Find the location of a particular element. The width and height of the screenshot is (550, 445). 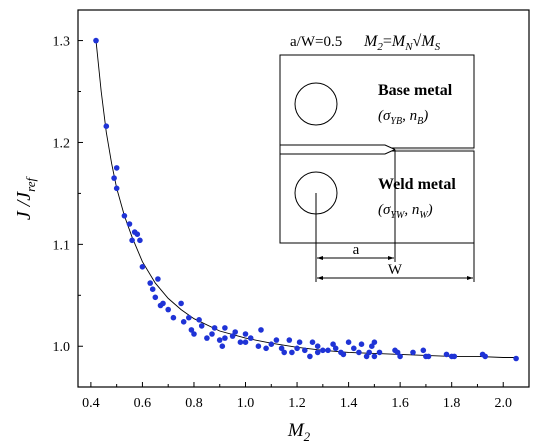

x-tick-label: 0.4 is located at coordinates (91, 403).